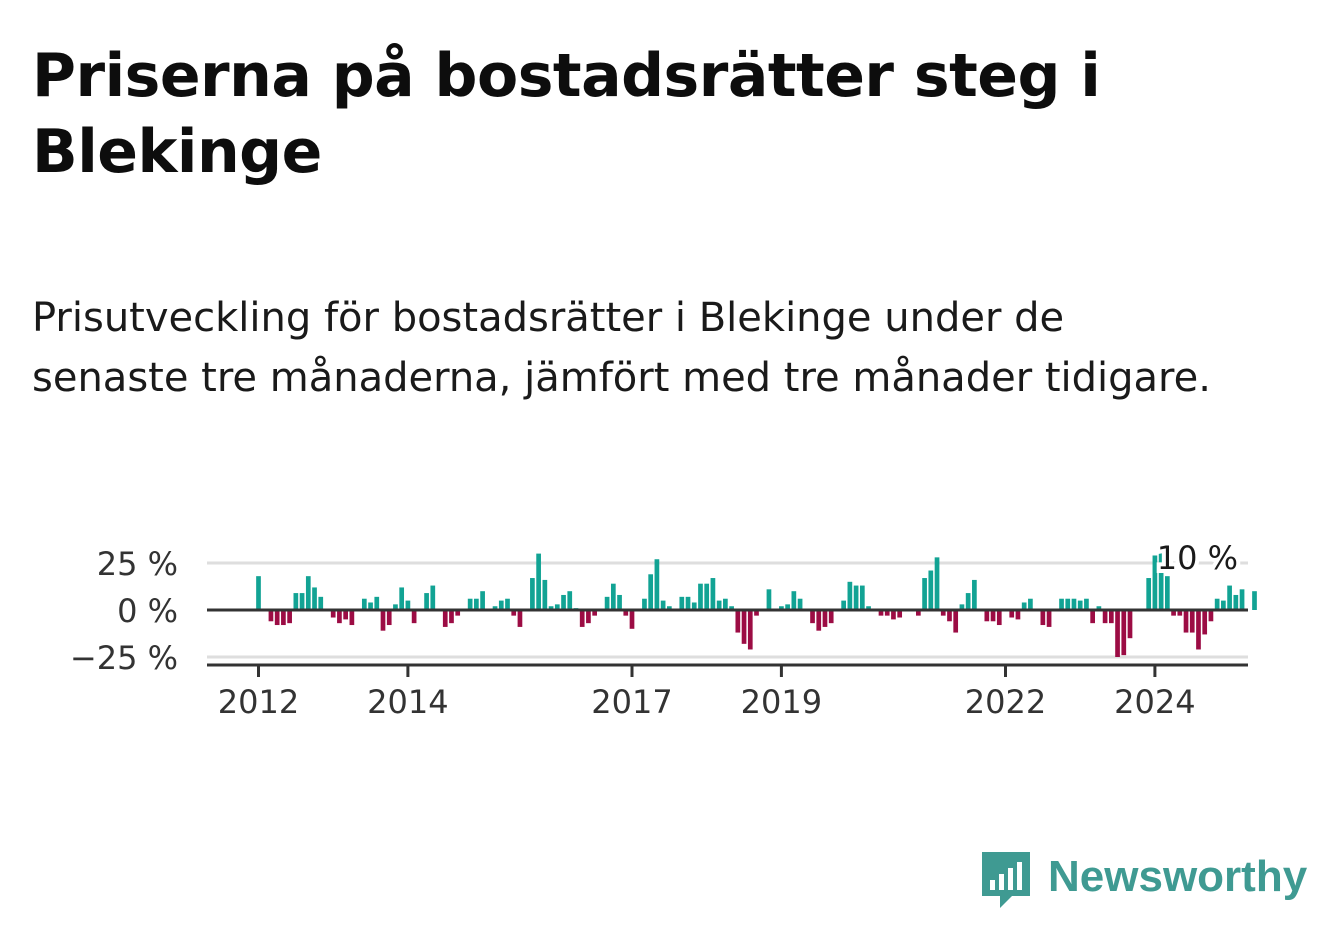 The width and height of the screenshot is (1322, 939). Describe the element at coordinates (631, 702) in the screenshot. I see `x-tick-label: 2017` at that location.